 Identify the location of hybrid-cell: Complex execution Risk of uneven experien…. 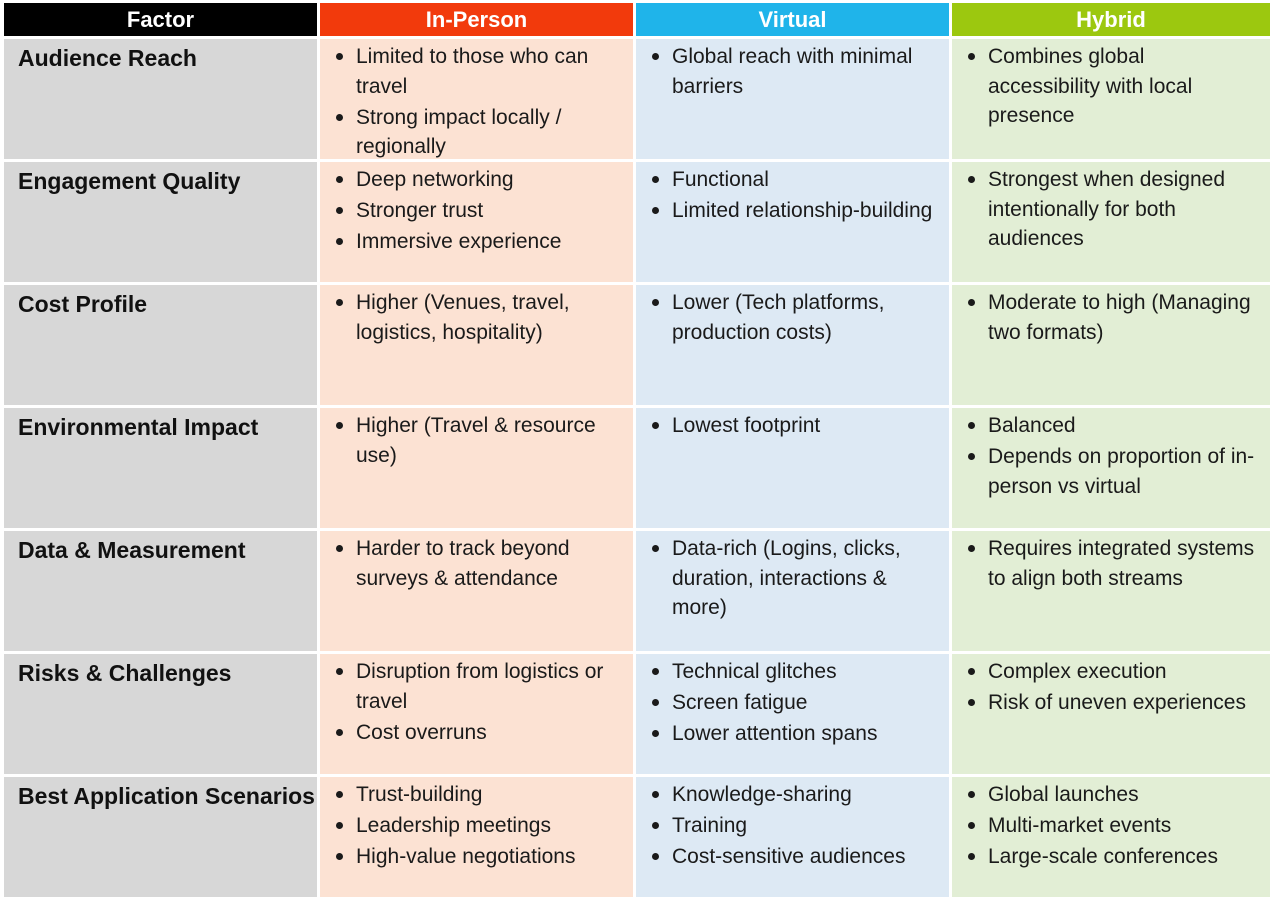
(1111, 715).